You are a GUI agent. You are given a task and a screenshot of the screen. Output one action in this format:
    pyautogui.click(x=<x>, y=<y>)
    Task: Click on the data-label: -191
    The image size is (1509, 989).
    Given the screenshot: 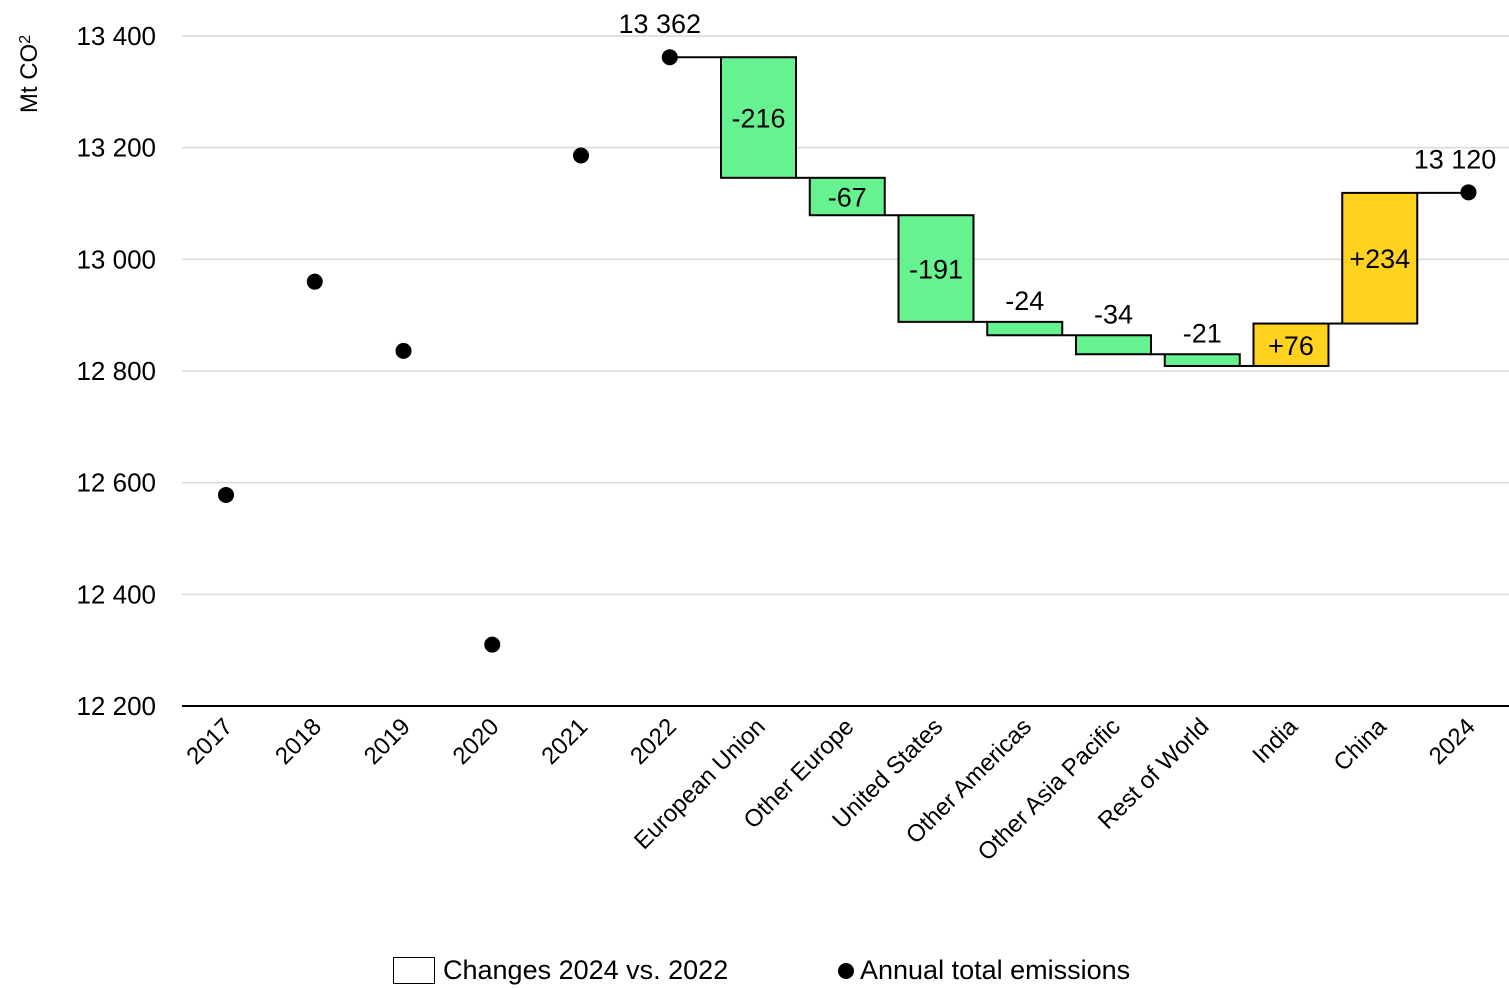 What is the action you would take?
    pyautogui.click(x=936, y=270)
    